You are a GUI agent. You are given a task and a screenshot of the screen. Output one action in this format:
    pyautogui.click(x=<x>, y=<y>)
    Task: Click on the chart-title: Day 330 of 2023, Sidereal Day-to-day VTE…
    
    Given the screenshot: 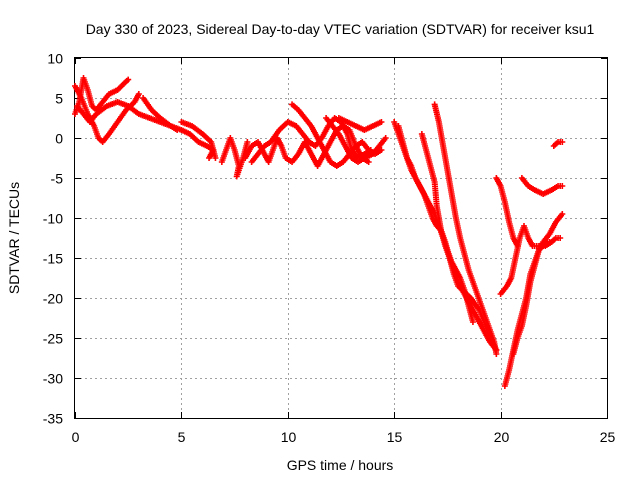 What is the action you would take?
    pyautogui.click(x=340, y=29)
    